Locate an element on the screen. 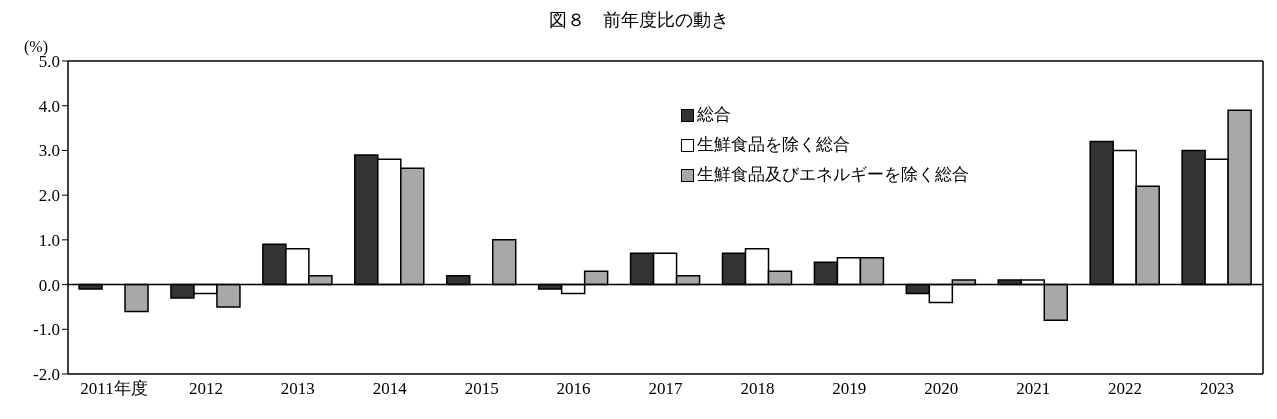 The width and height of the screenshot is (1277, 419). x-tick-label: 2020 is located at coordinates (941, 389).